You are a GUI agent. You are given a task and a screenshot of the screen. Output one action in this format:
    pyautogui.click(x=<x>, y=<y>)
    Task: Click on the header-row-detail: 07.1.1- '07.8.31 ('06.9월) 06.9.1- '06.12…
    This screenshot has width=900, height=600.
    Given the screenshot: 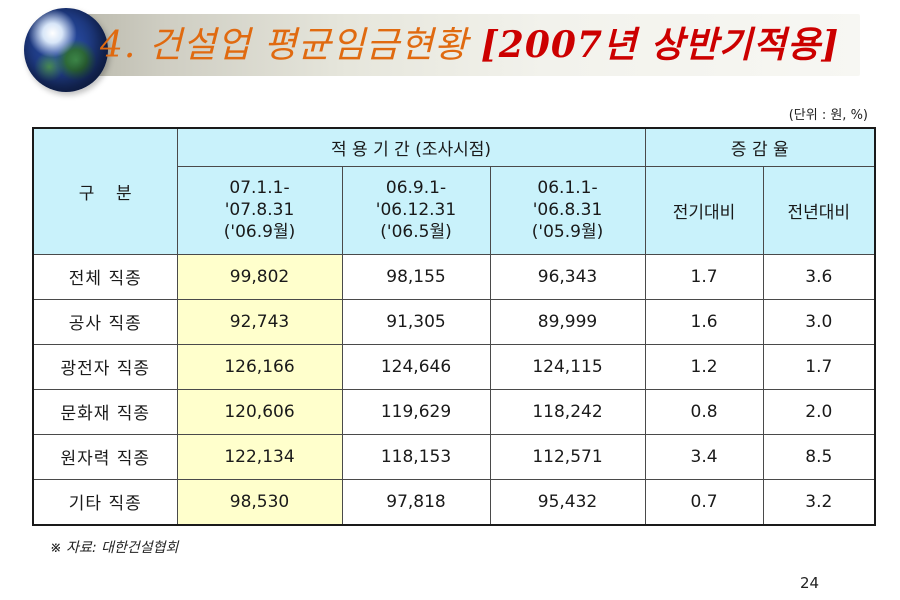 What is the action you would take?
    pyautogui.click(x=454, y=210)
    